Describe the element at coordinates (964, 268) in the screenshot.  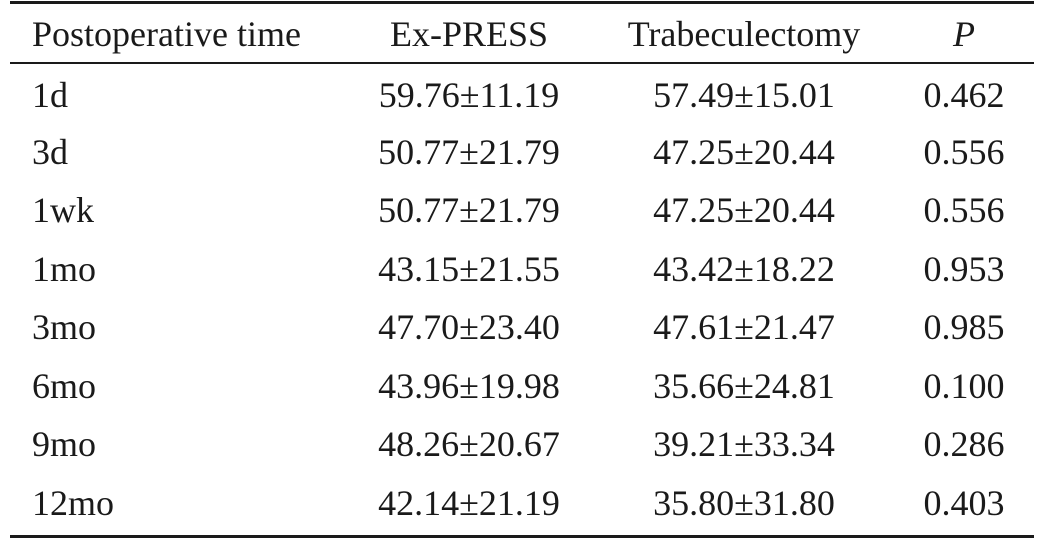
I see `cell-p-value: 0.953` at that location.